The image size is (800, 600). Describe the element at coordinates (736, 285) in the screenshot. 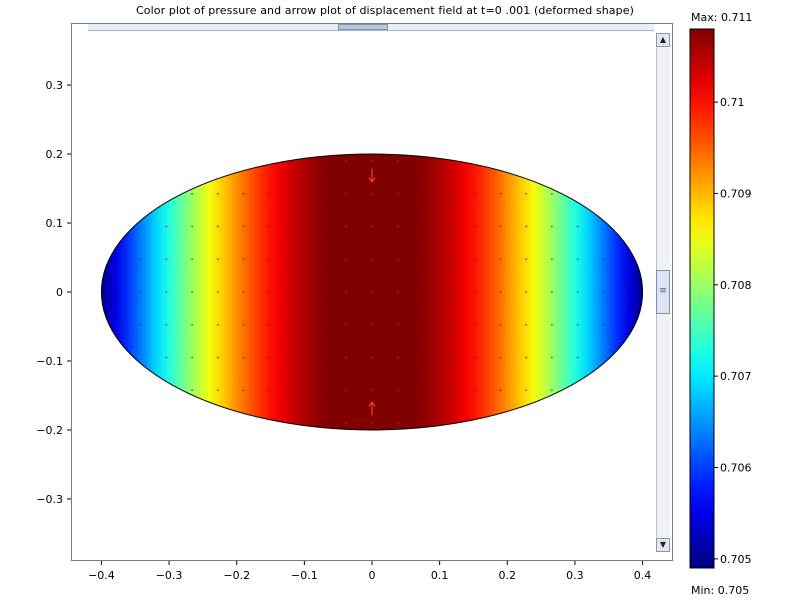

I see `colorbar-tick-label: 0.708` at that location.